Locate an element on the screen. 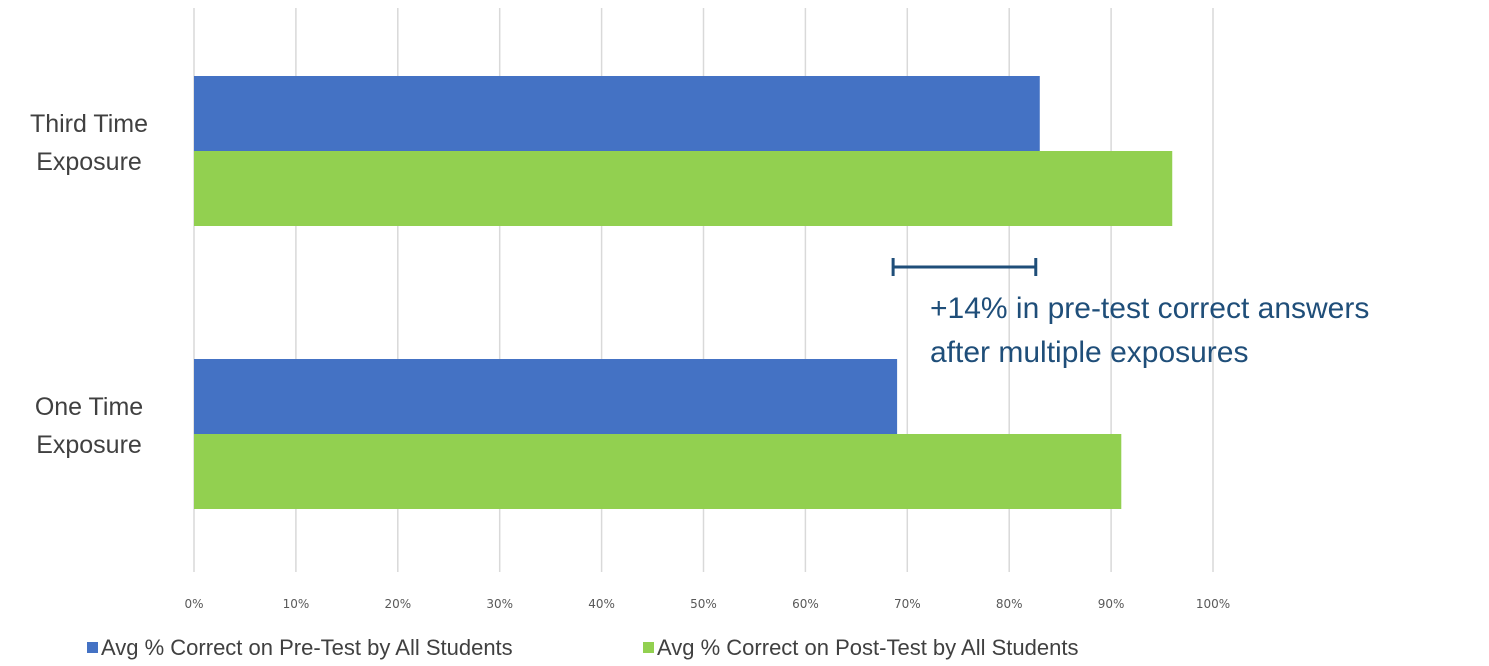 The width and height of the screenshot is (1489, 666). x-tick-label: 80% is located at coordinates (1009, 604).